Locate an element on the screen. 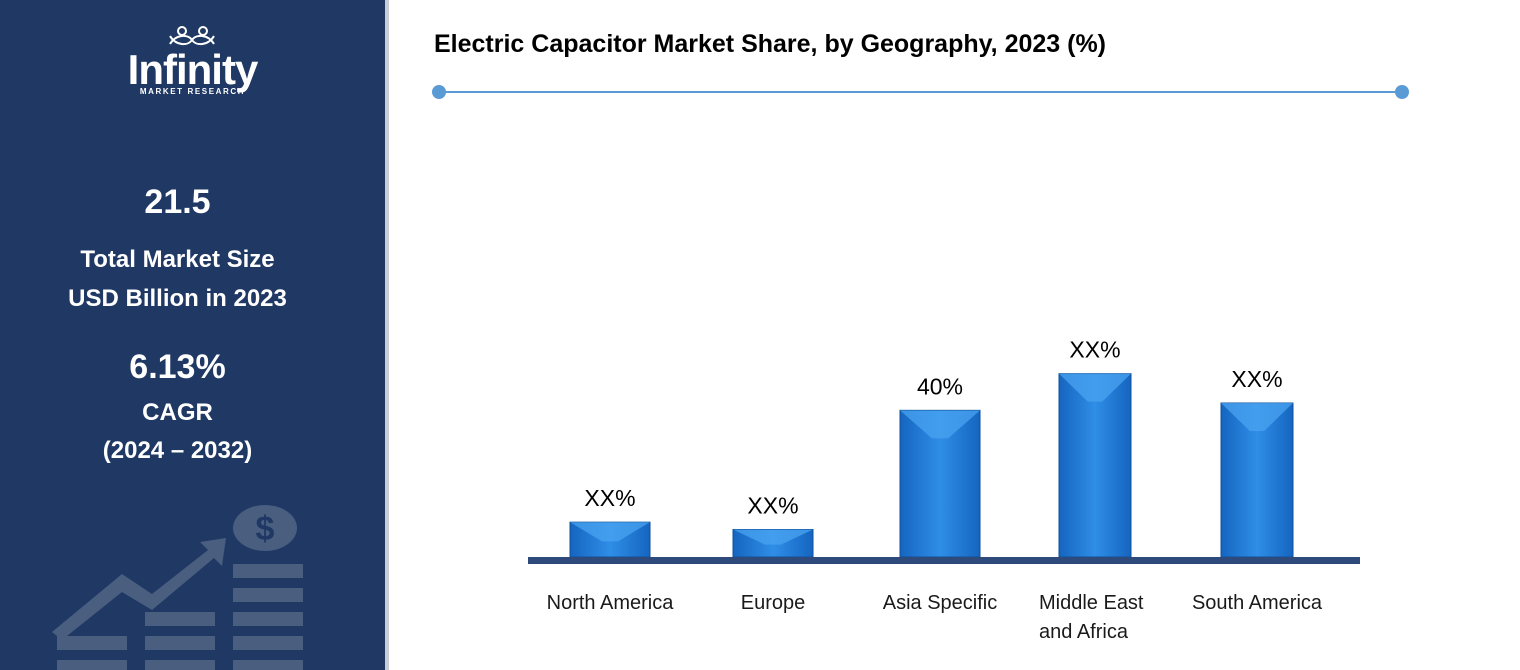  logo-figures-icon is located at coordinates (192, 36).